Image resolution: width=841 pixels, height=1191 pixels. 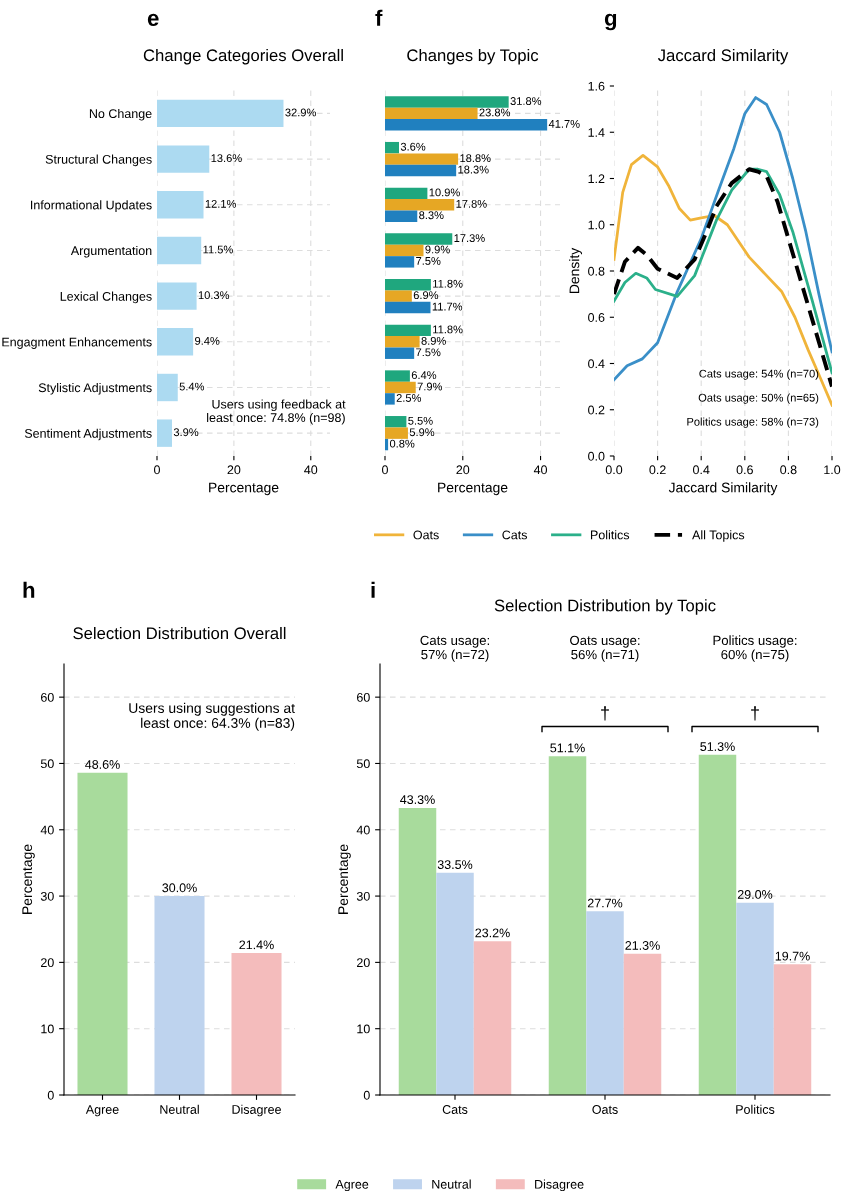 What do you see at coordinates (605, 1109) in the screenshot?
I see `x-tick-label: Oats` at bounding box center [605, 1109].